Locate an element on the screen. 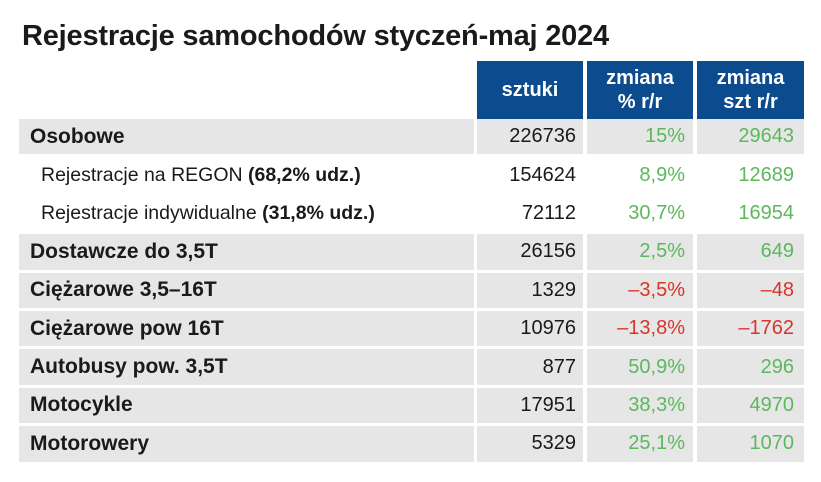 The height and width of the screenshot is (482, 821). cell-zmiana-proc: 38,3% is located at coordinates (640, 407).